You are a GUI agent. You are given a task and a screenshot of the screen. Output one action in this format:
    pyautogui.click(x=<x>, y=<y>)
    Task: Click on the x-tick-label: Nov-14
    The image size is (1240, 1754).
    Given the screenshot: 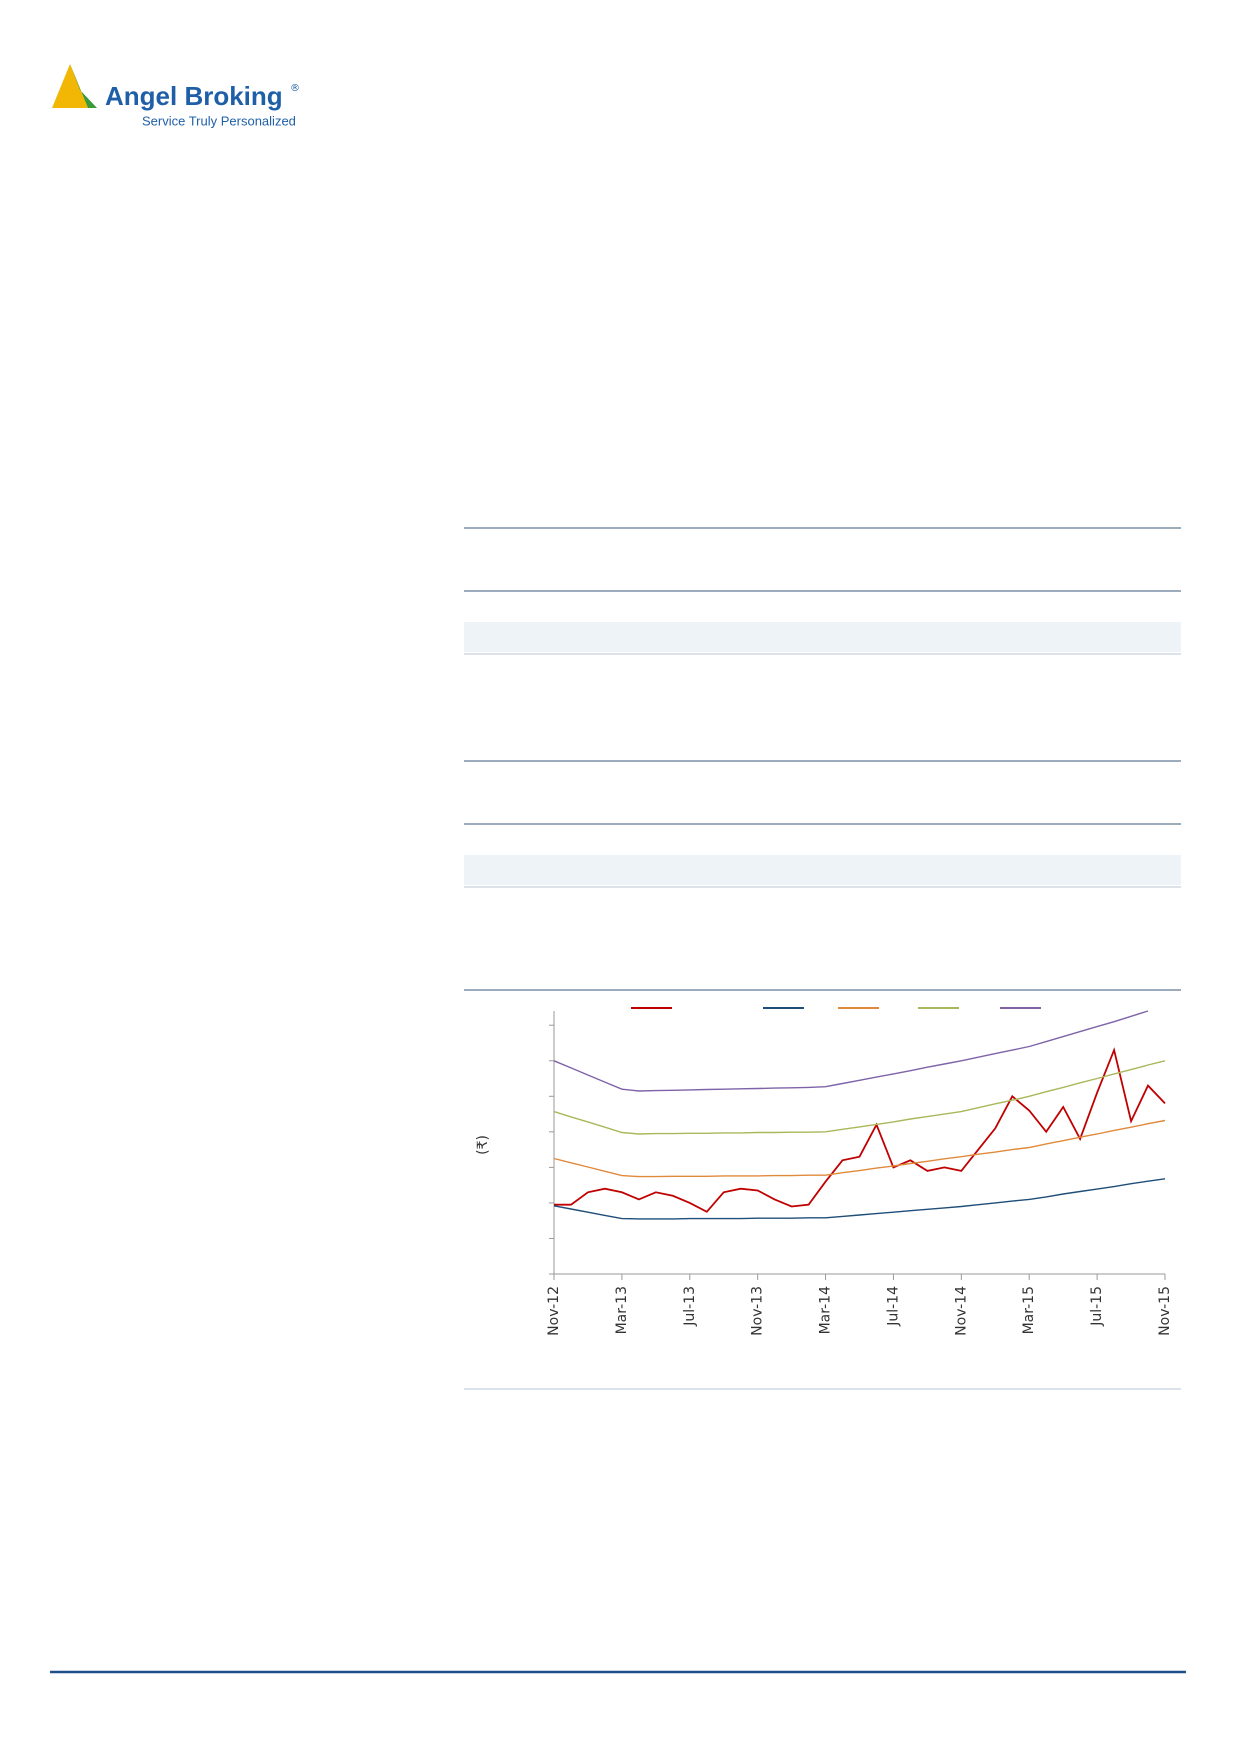 What is the action you would take?
    pyautogui.click(x=961, y=1311)
    